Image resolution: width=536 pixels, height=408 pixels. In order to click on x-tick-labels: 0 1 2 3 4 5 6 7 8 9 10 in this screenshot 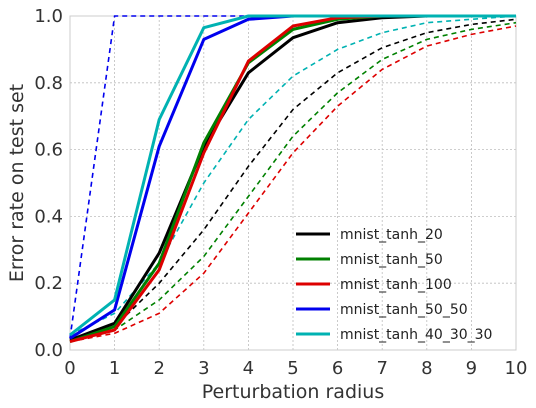, I will do `click(295, 368)`.